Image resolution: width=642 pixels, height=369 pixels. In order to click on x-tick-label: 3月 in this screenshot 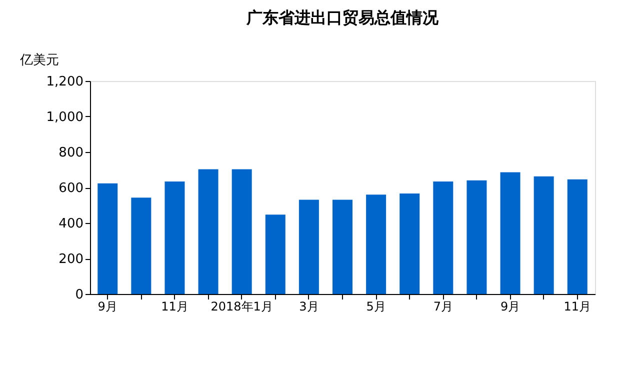, I will do `click(309, 307)`.